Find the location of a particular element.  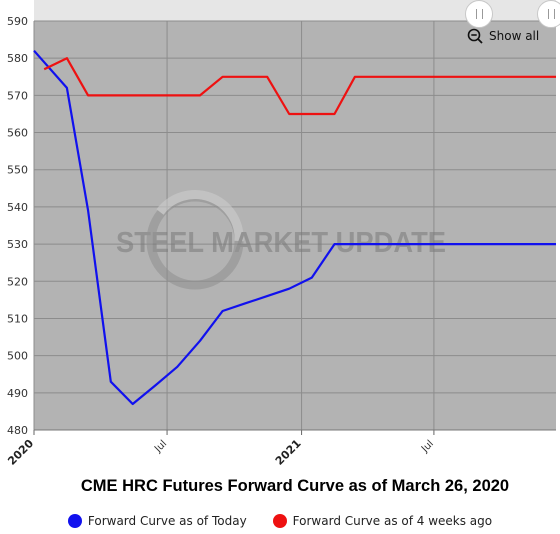

navigator-right-handle is located at coordinates (548, 14).